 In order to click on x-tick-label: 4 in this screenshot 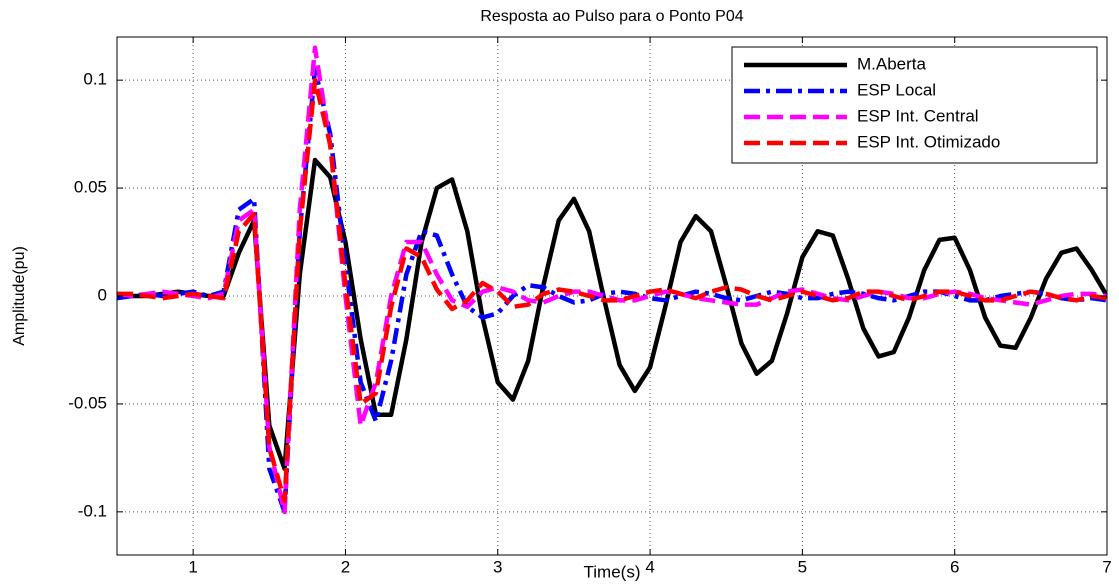, I will do `click(649, 566)`.